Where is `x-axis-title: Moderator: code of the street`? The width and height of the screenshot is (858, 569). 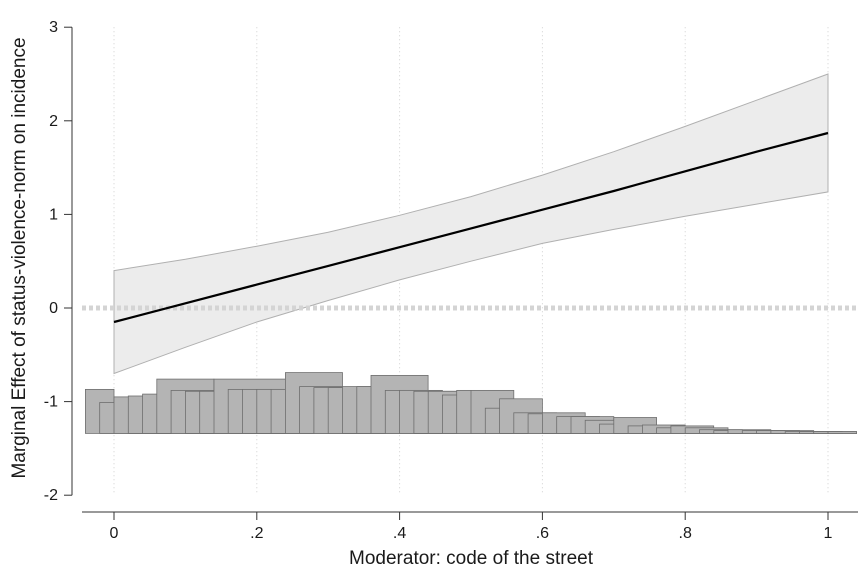 x-axis-title: Moderator: code of the street is located at coordinates (471, 558).